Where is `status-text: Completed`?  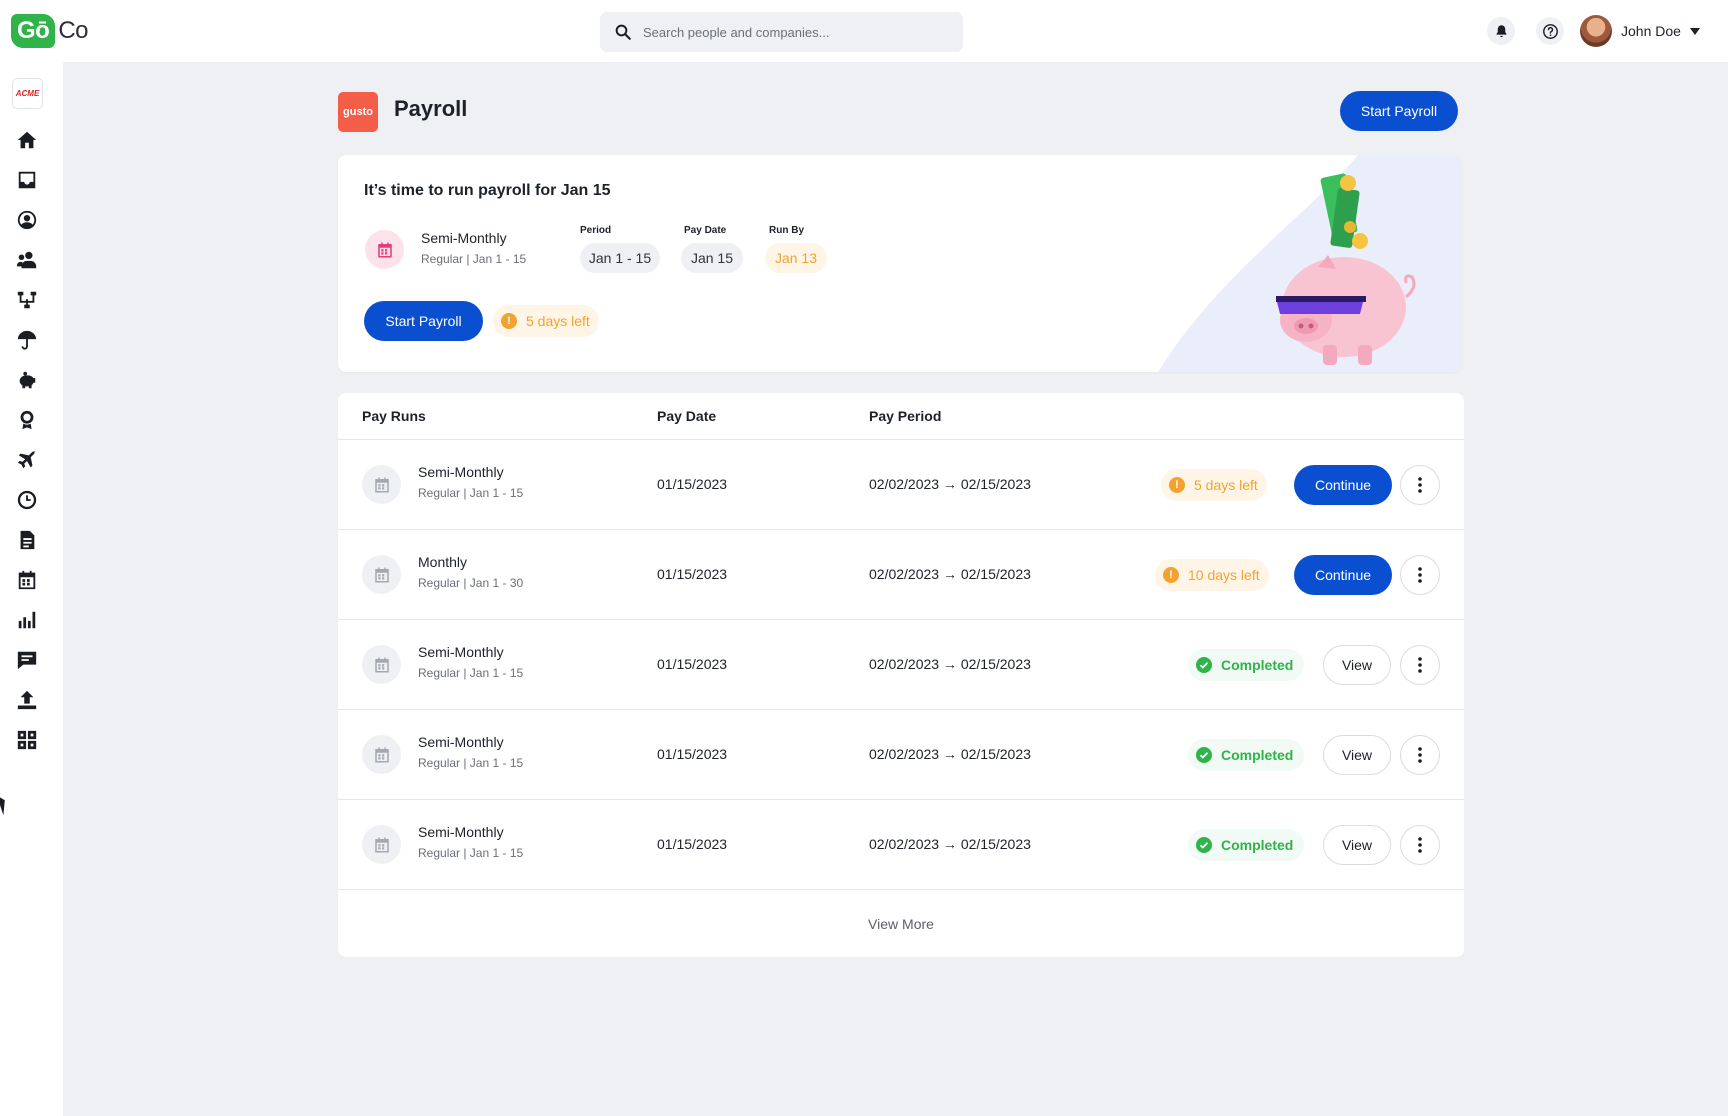 status-text: Completed is located at coordinates (1257, 755).